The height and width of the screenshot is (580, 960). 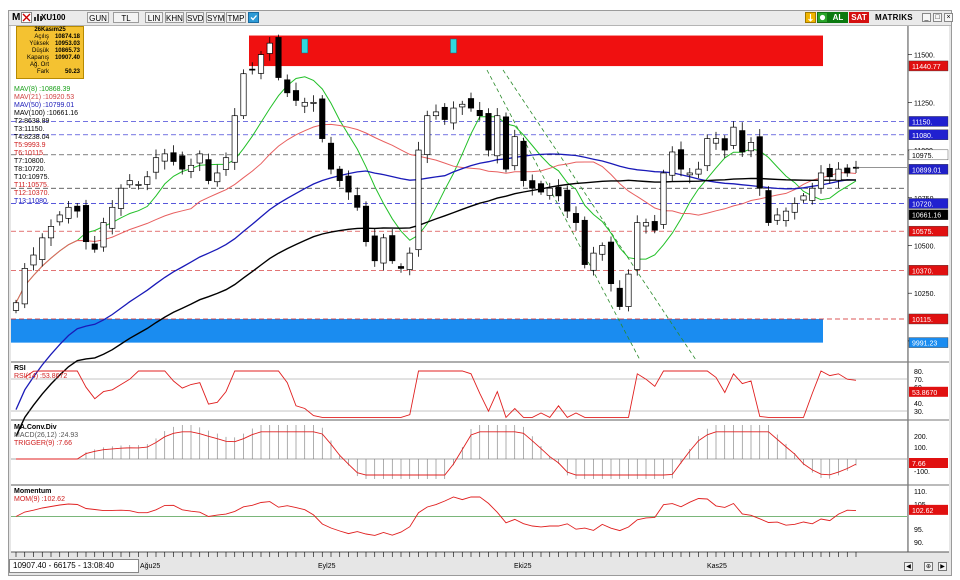 I want to click on legend-mav8: MAV(8) :10868.39, so click(x=42, y=89).